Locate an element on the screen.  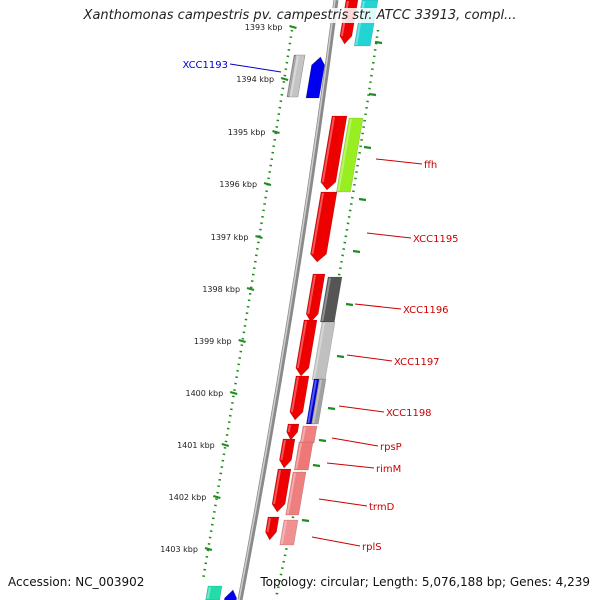
gene-label-group: XCC1196 is located at coordinates (401, 309).